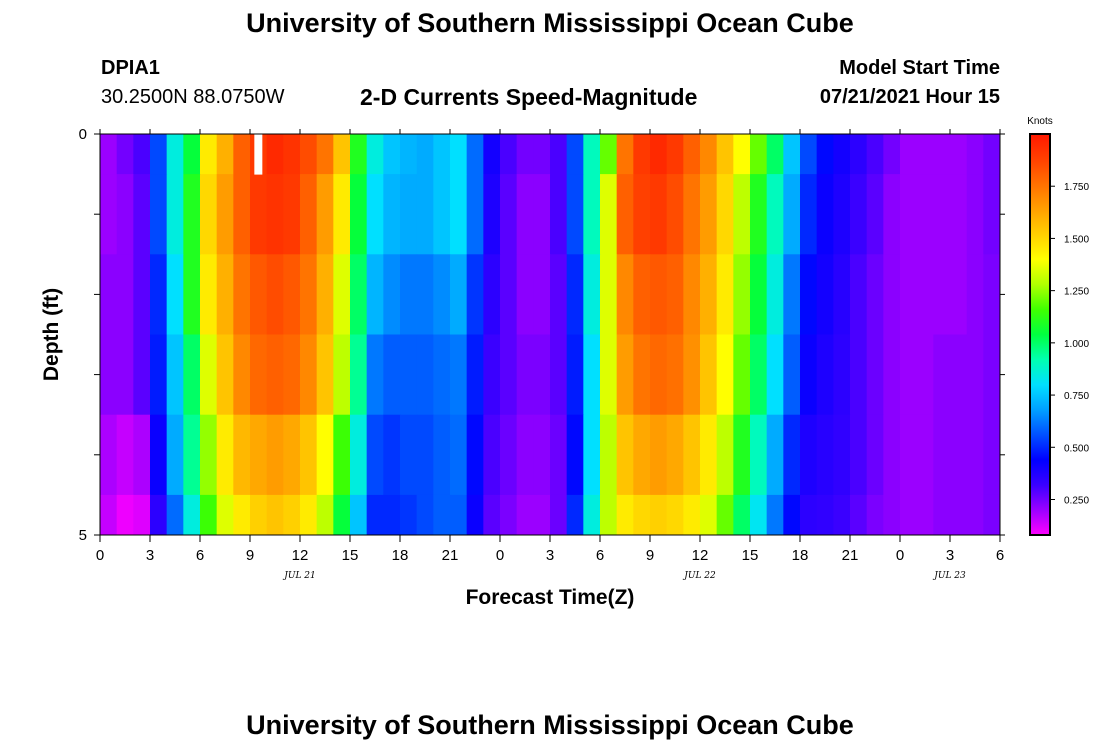 This screenshot has width=1100, height=750. What do you see at coordinates (83, 134) in the screenshot?
I see `y-tick-label: 0` at bounding box center [83, 134].